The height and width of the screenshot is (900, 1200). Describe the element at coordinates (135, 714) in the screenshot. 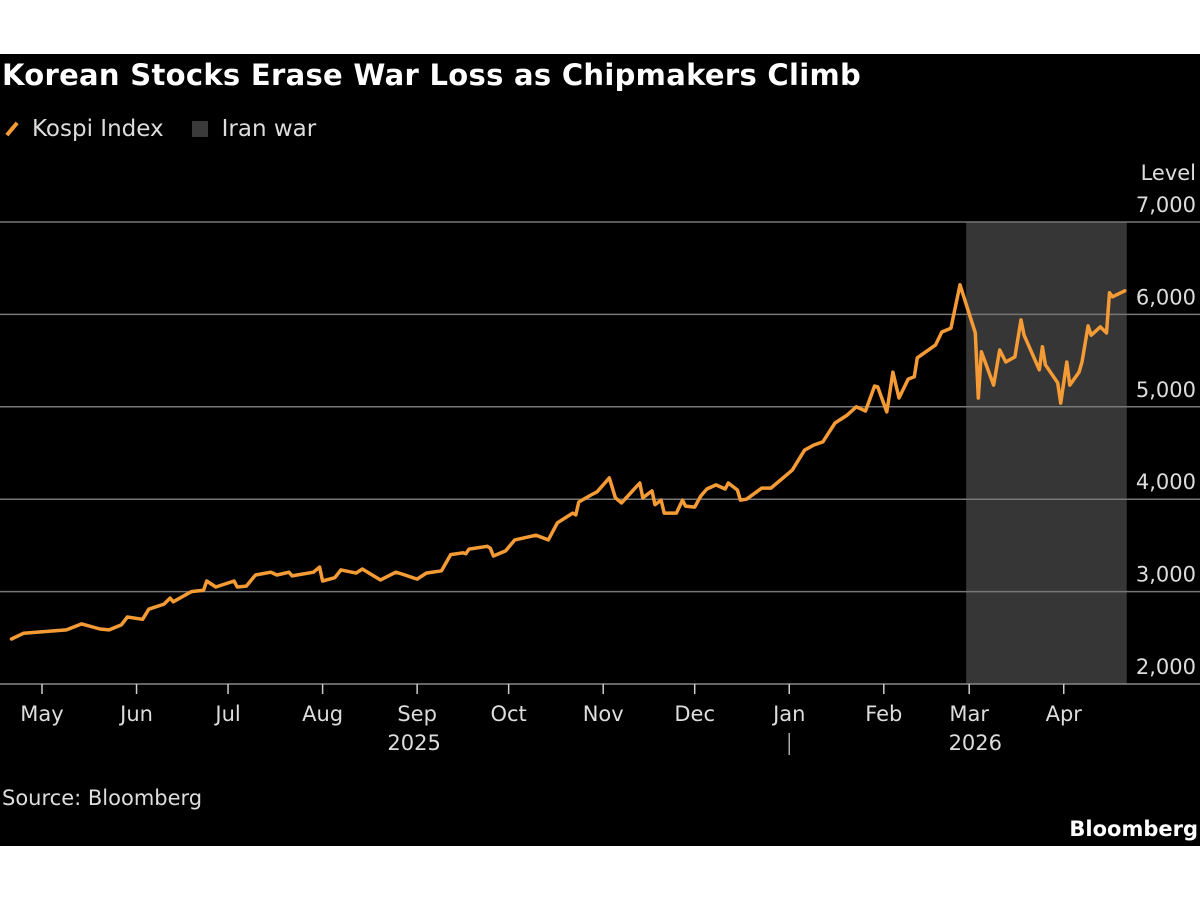

I see `x-tick-label: Jun` at that location.